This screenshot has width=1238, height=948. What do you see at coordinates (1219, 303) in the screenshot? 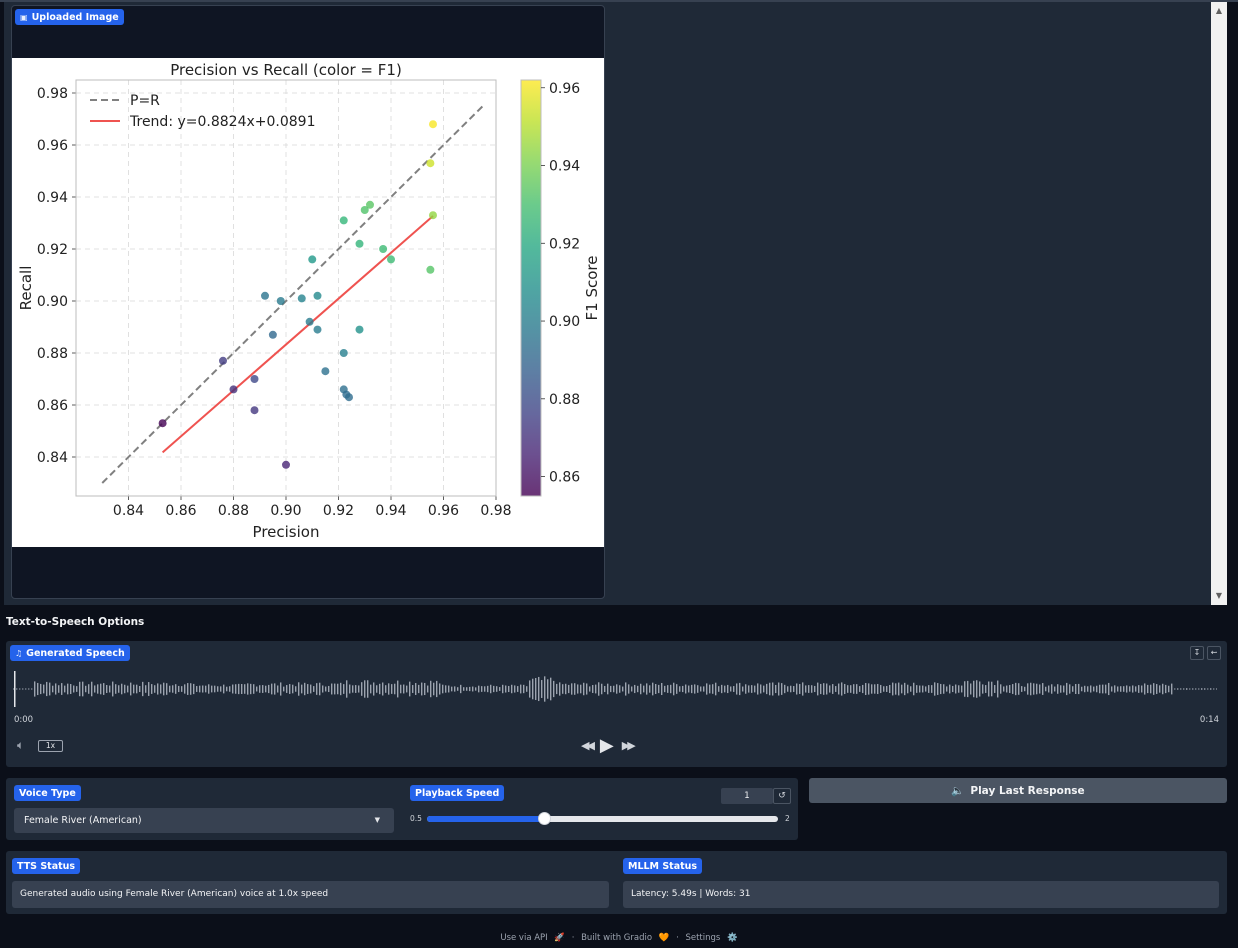
I see `vertical-scrollbar: ▲ ▼` at bounding box center [1219, 303].